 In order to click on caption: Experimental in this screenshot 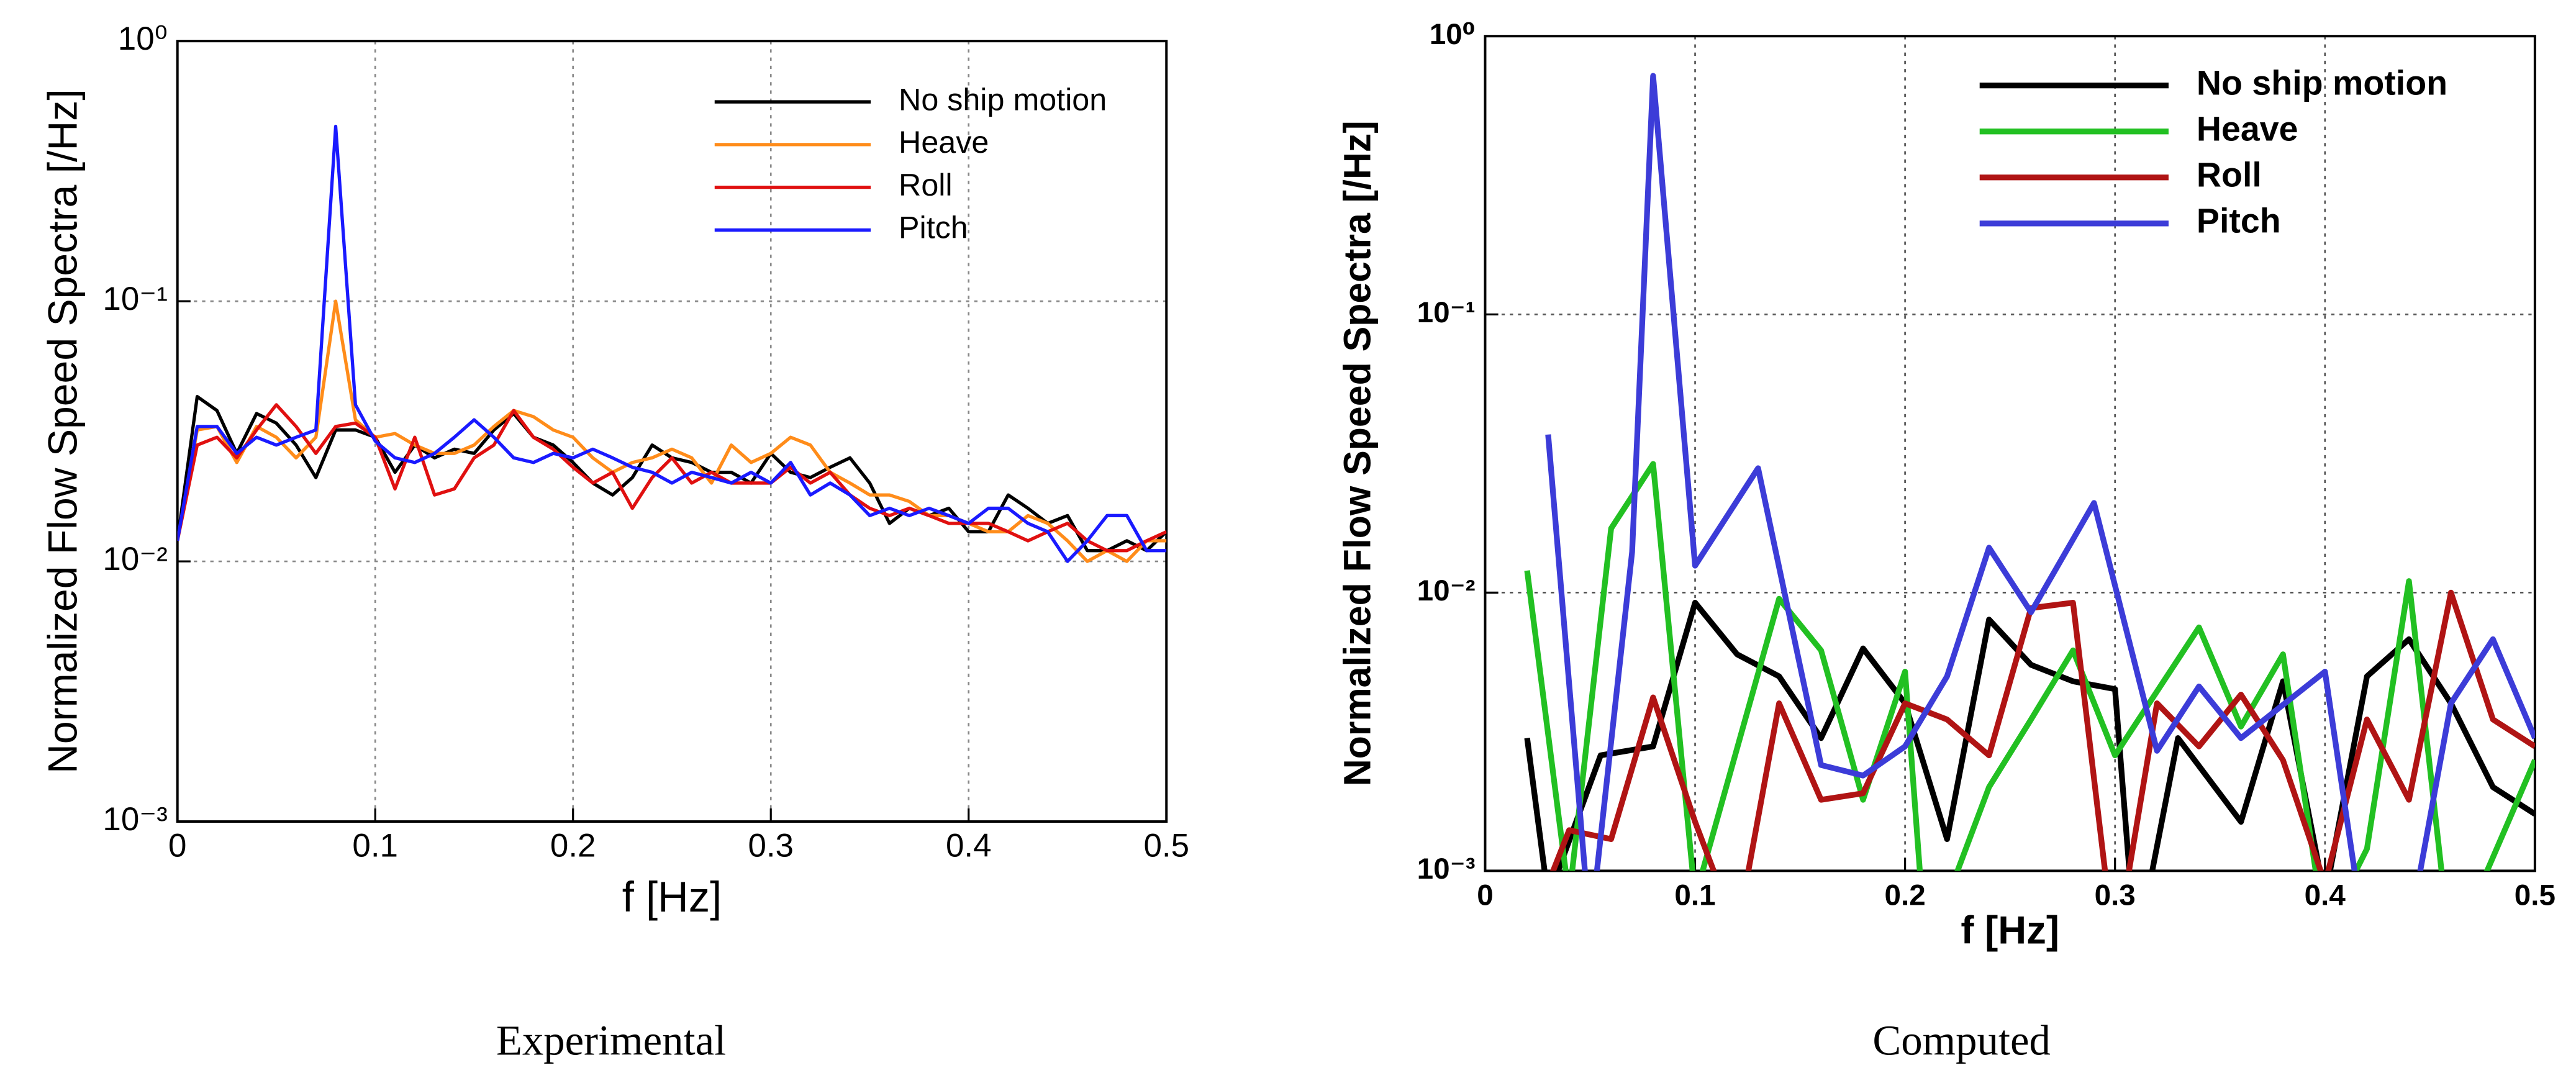, I will do `click(611, 1040)`.